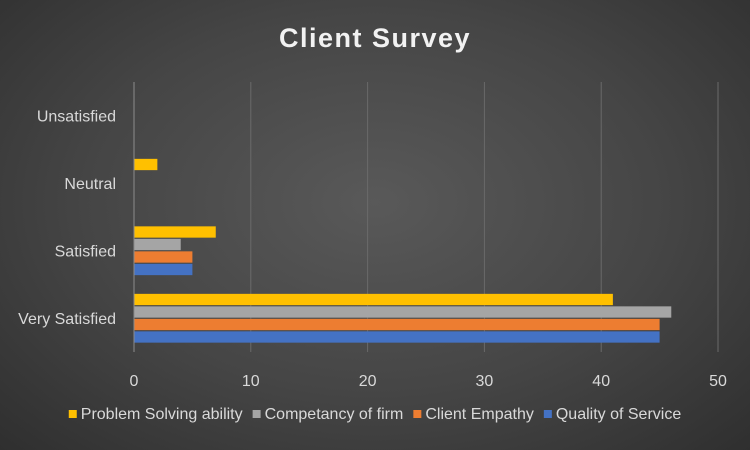  I want to click on x-tick-label: 50, so click(718, 381).